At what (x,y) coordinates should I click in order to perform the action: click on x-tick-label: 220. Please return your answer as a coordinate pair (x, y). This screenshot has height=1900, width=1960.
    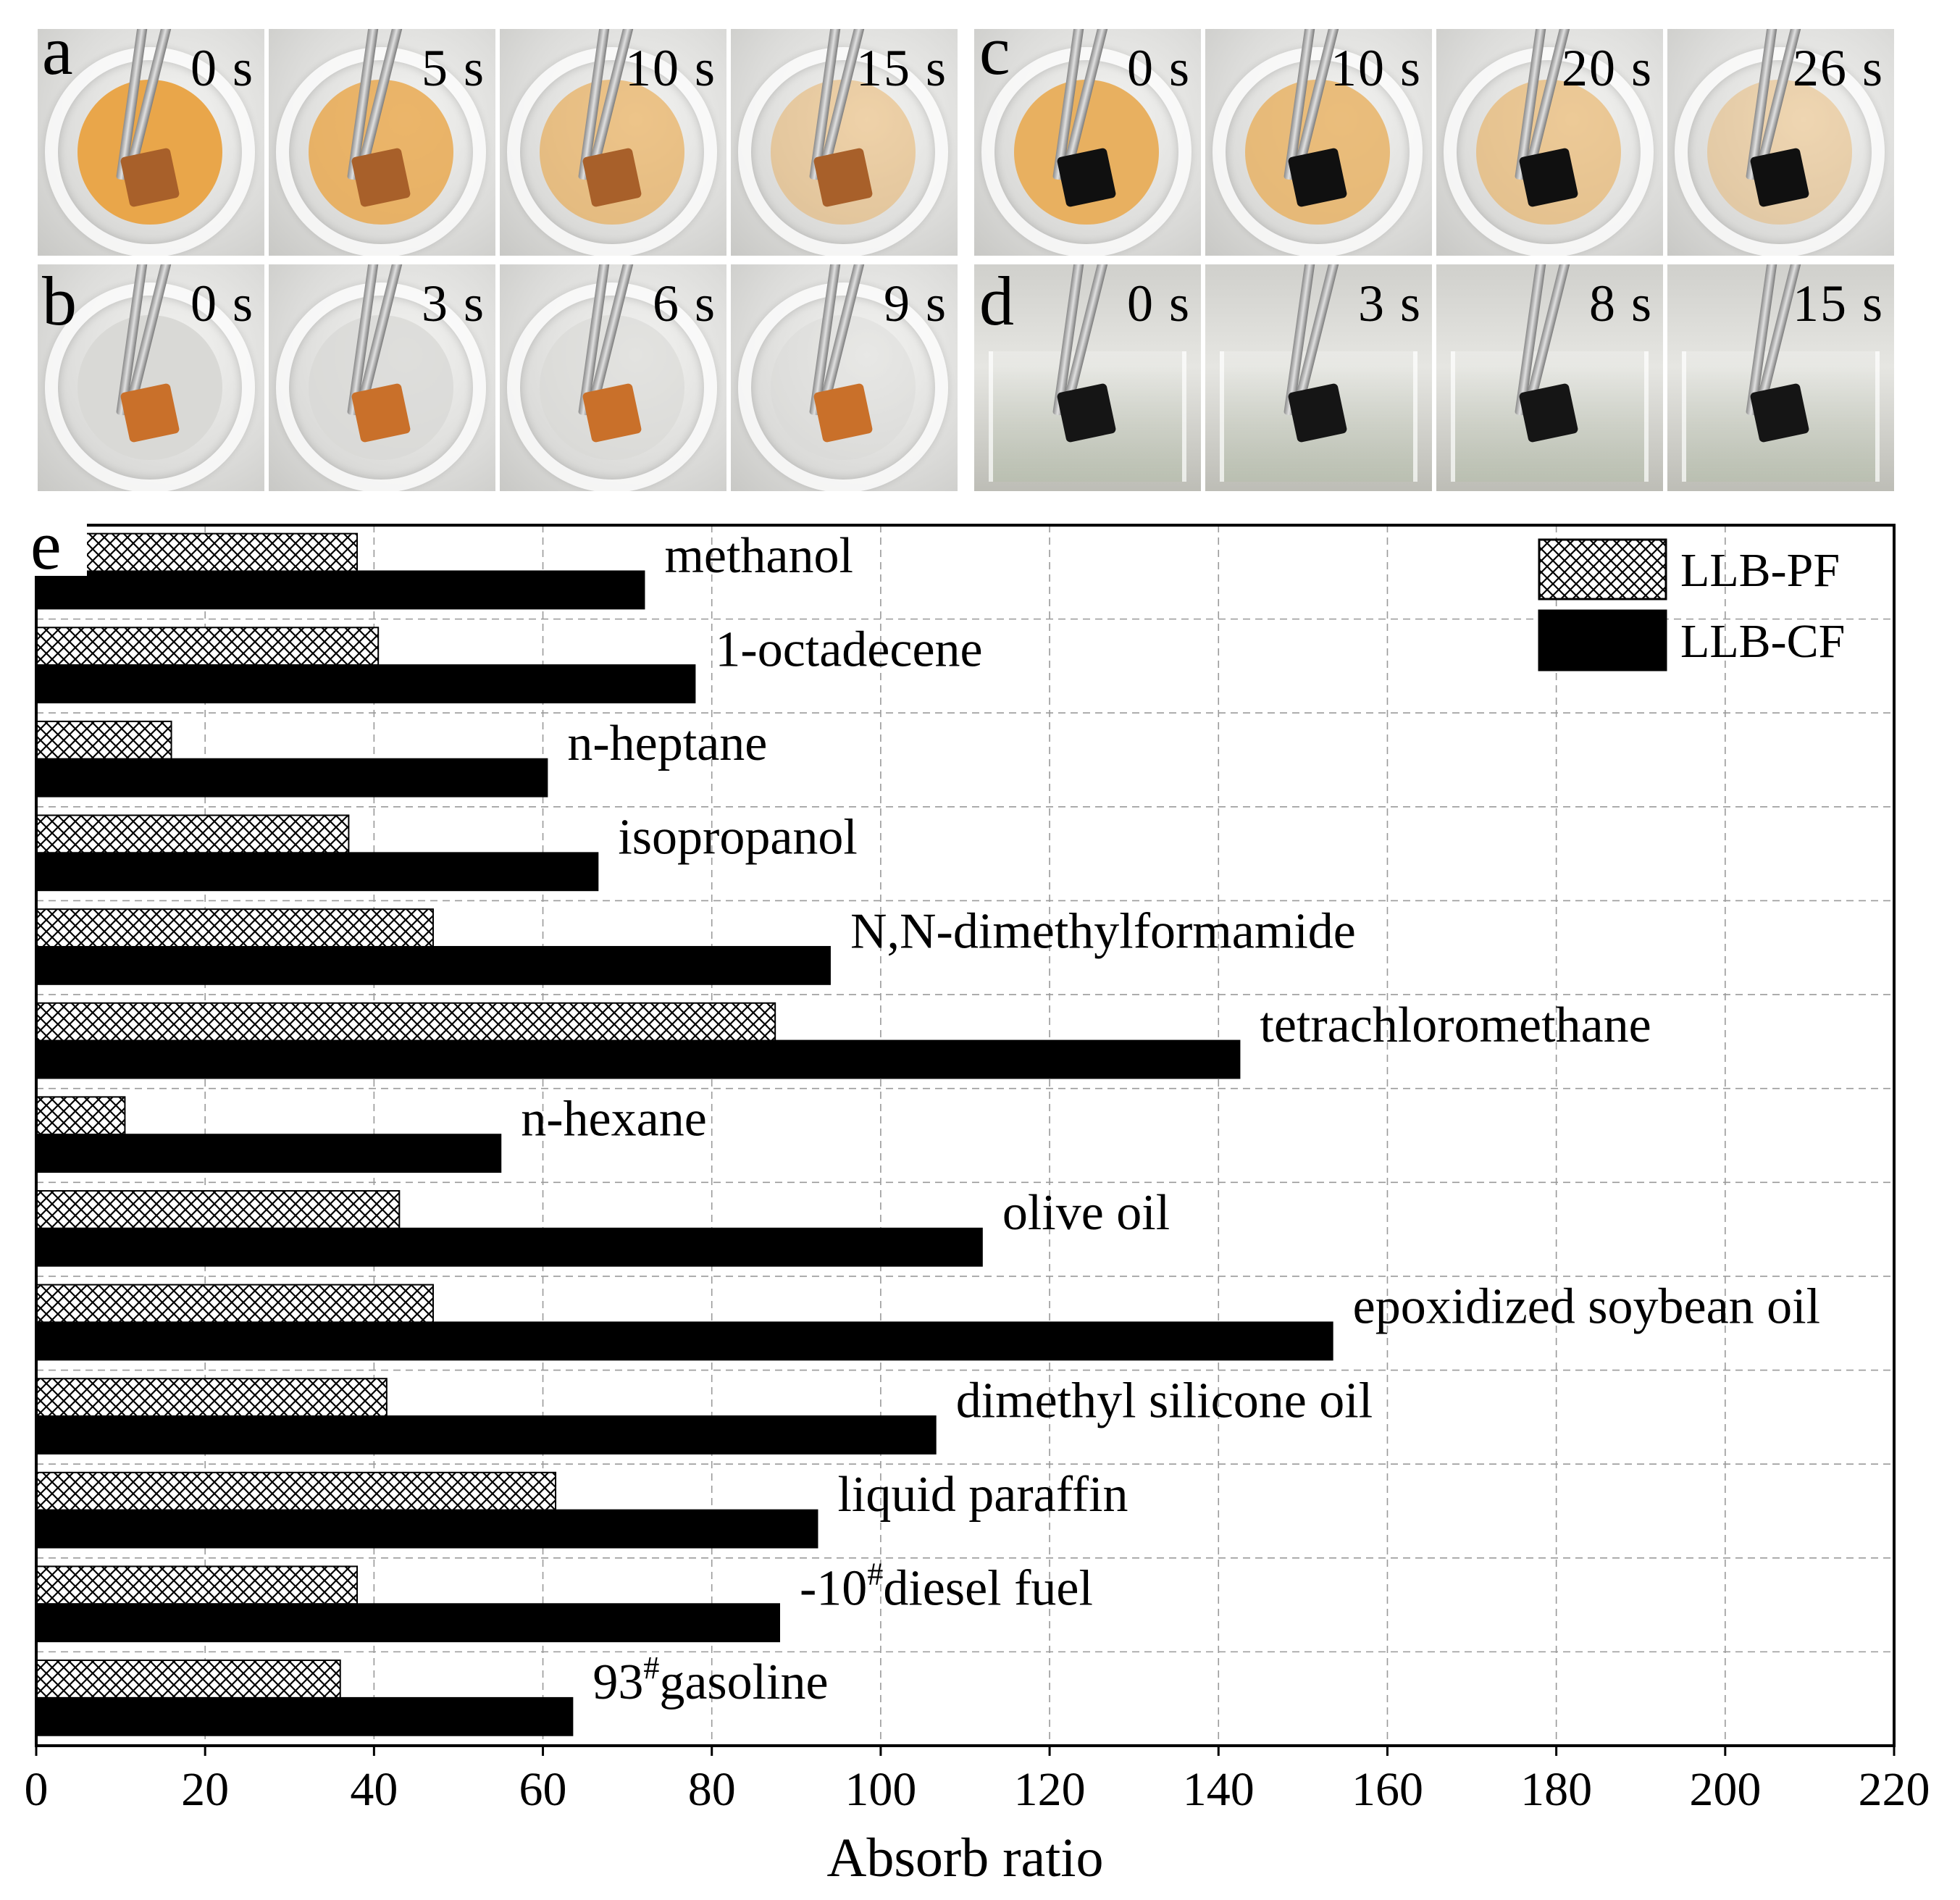
    Looking at the image, I should click on (1895, 1789).